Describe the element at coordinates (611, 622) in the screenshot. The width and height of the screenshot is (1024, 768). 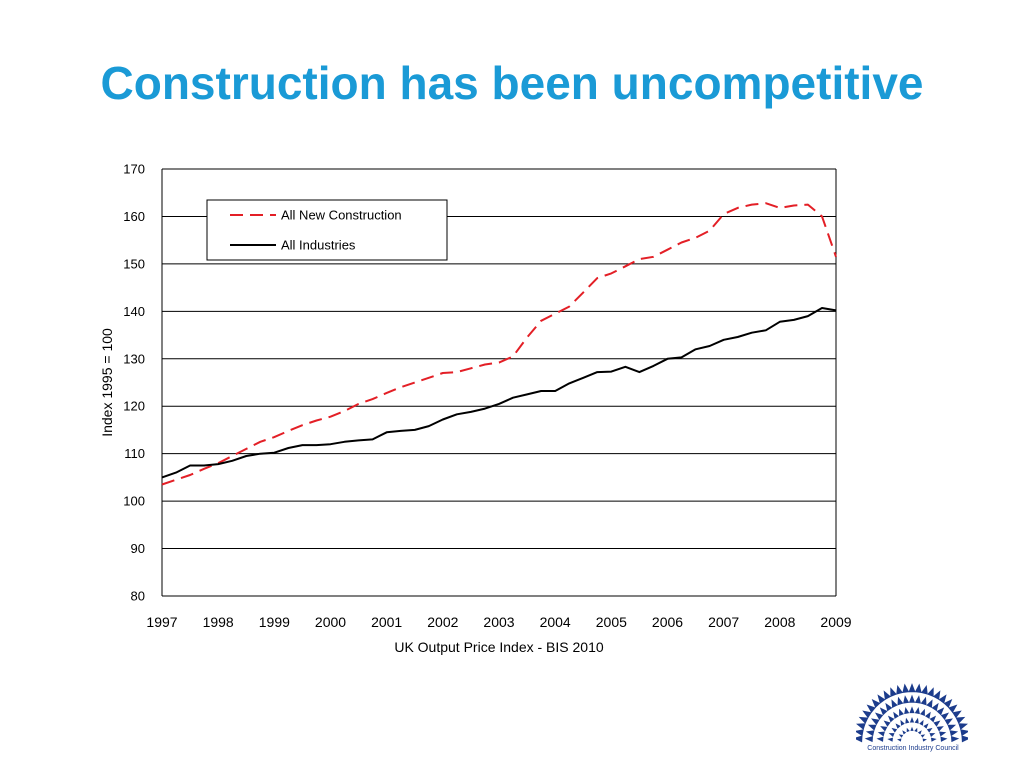
I see `x-tick-label: 2005` at that location.